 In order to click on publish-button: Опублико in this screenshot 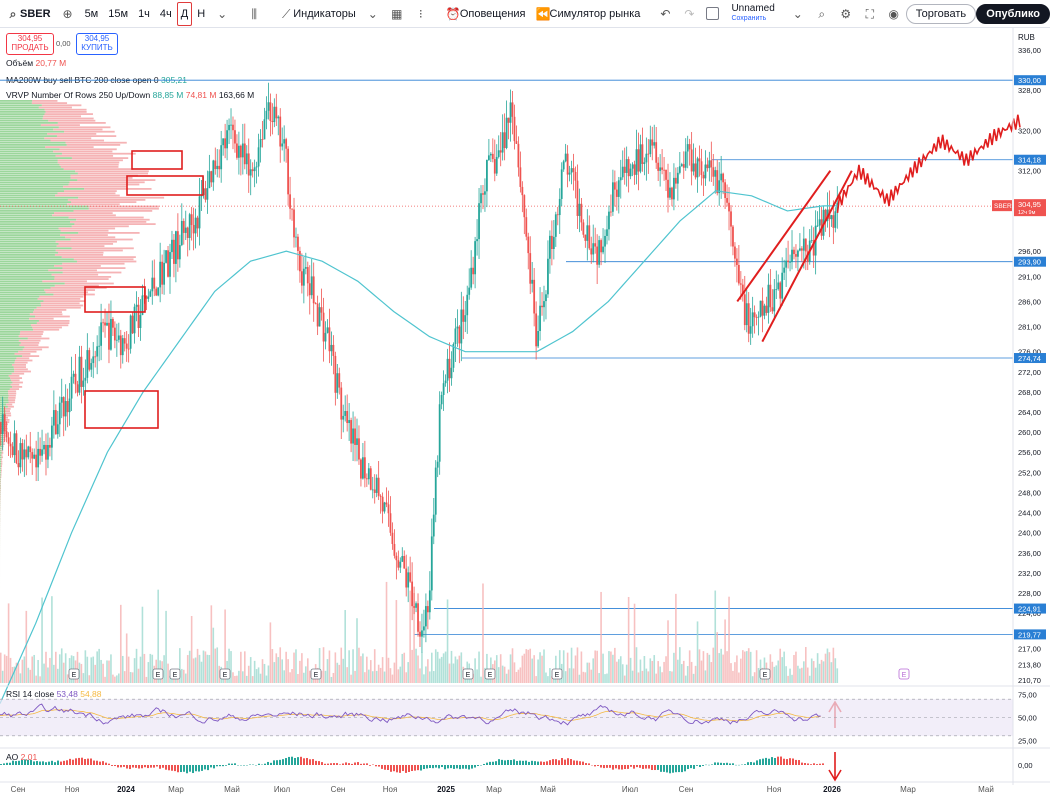, I will do `click(1013, 13)`.